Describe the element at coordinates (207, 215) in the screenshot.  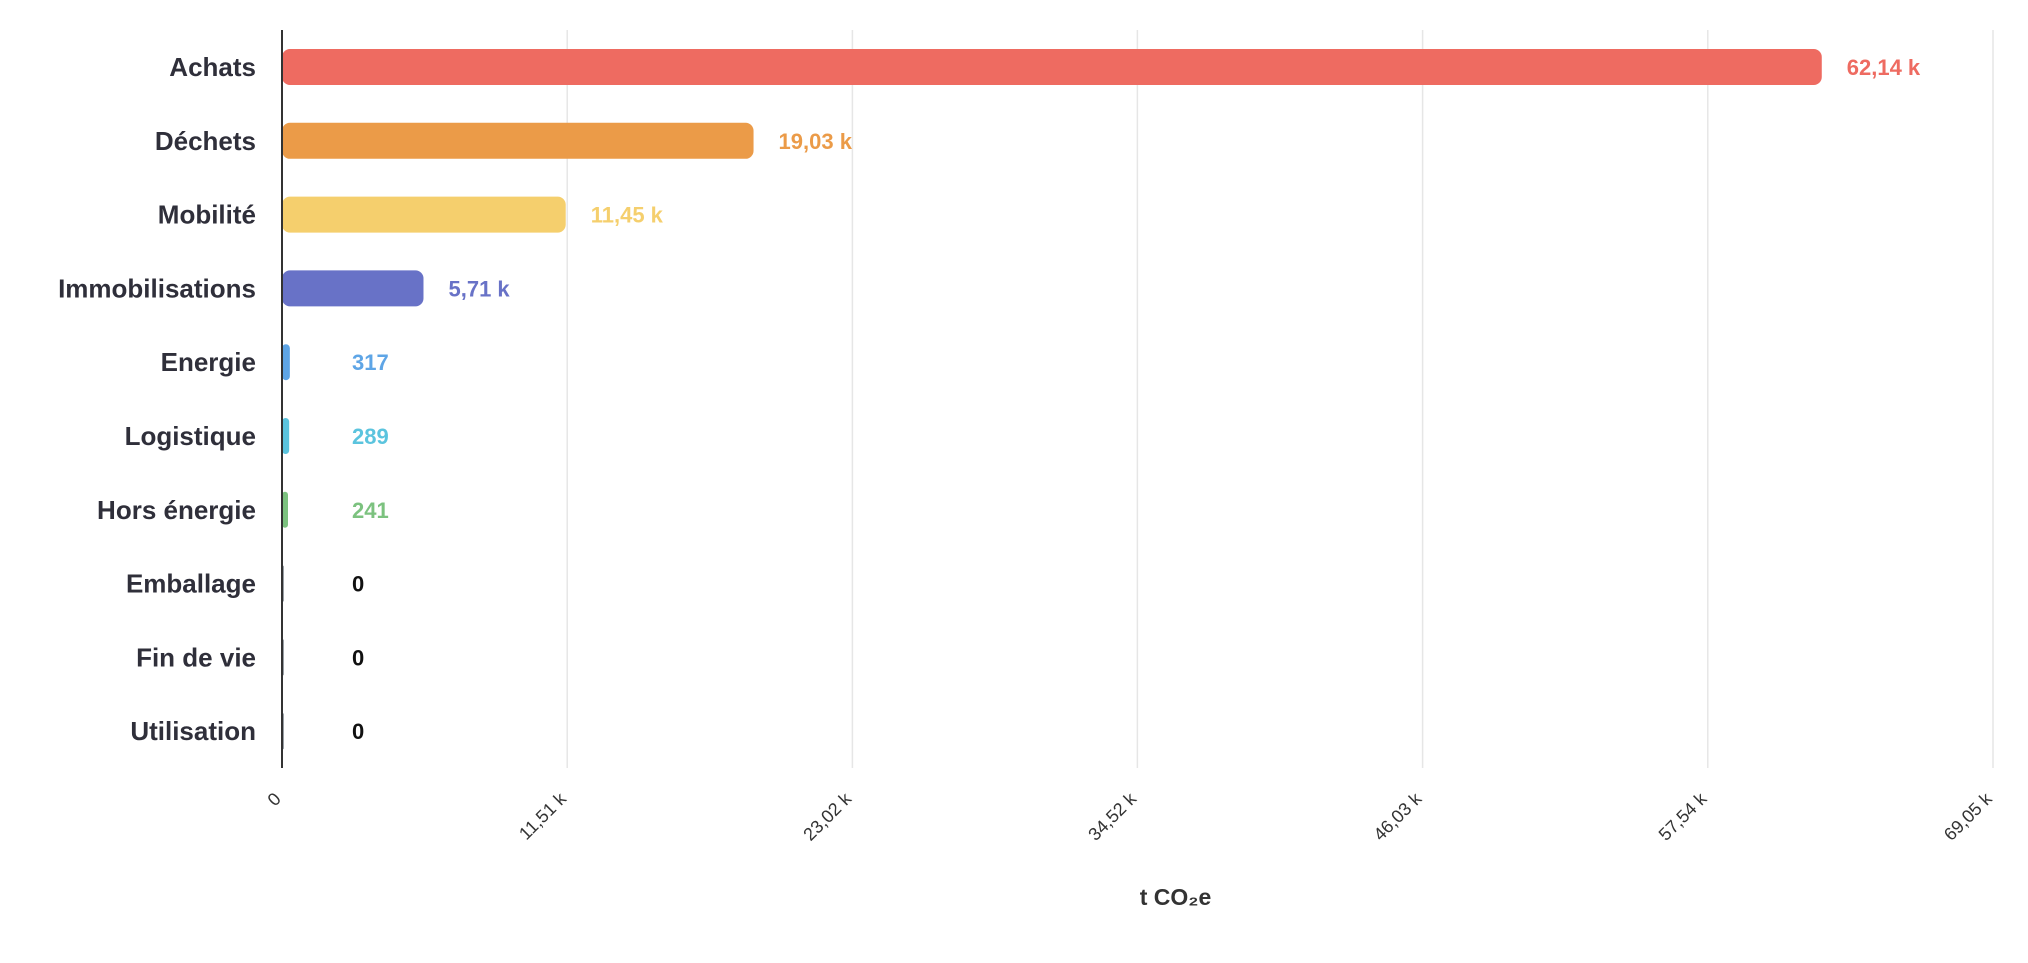
I see `category-label: Mobilité` at that location.